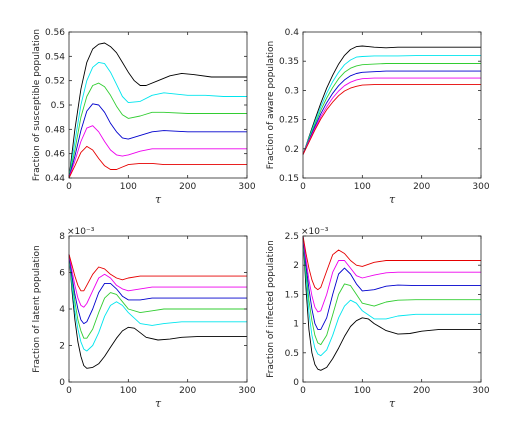  Describe the element at coordinates (292, 237) in the screenshot. I see `y-tick-label: 2.5` at that location.